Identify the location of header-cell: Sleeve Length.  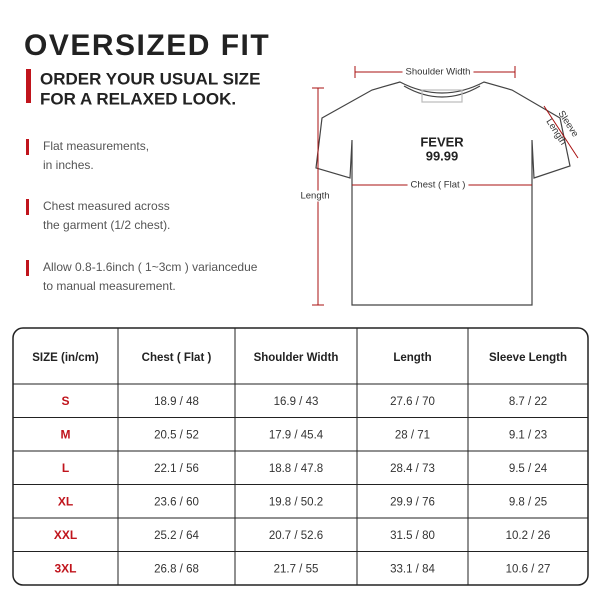
(528, 358).